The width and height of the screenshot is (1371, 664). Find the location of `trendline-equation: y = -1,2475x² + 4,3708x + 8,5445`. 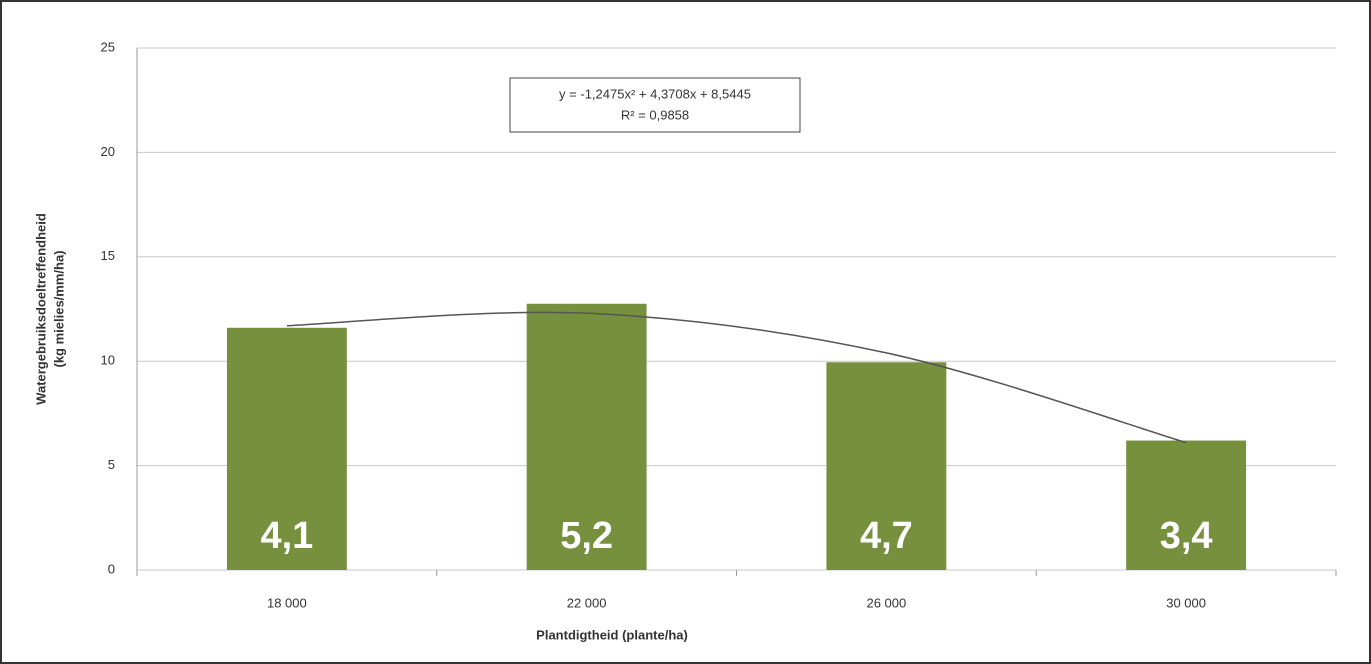

trendline-equation: y = -1,2475x² + 4,3708x + 8,5445 is located at coordinates (655, 93).